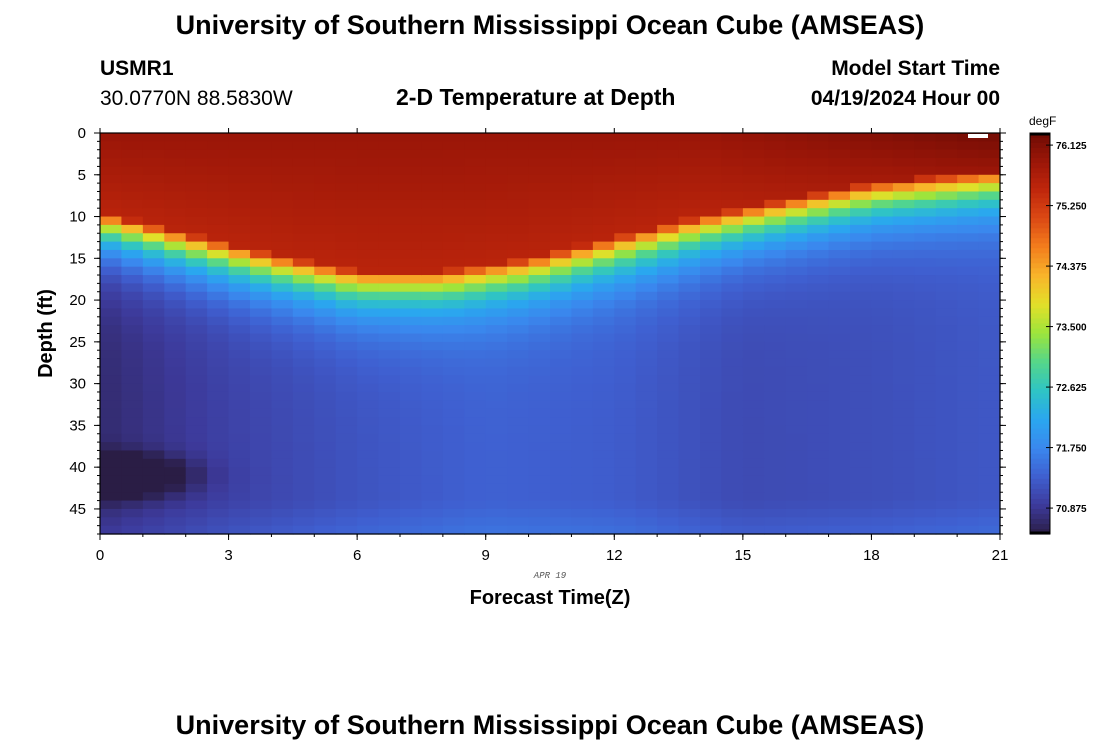 The width and height of the screenshot is (1100, 750). I want to click on colorbar-tick-label: 72.625, so click(1071, 388).